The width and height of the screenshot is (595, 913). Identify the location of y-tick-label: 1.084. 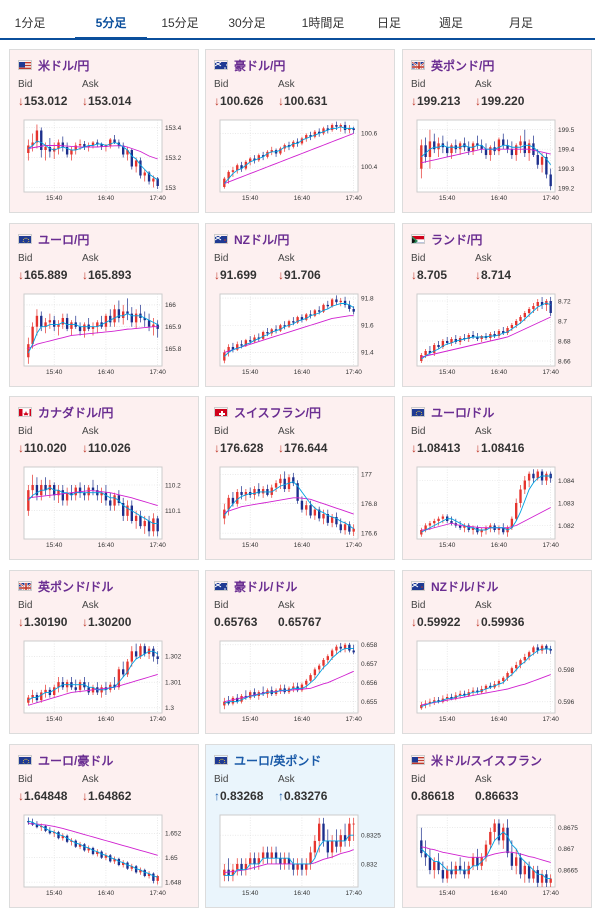
(566, 481).